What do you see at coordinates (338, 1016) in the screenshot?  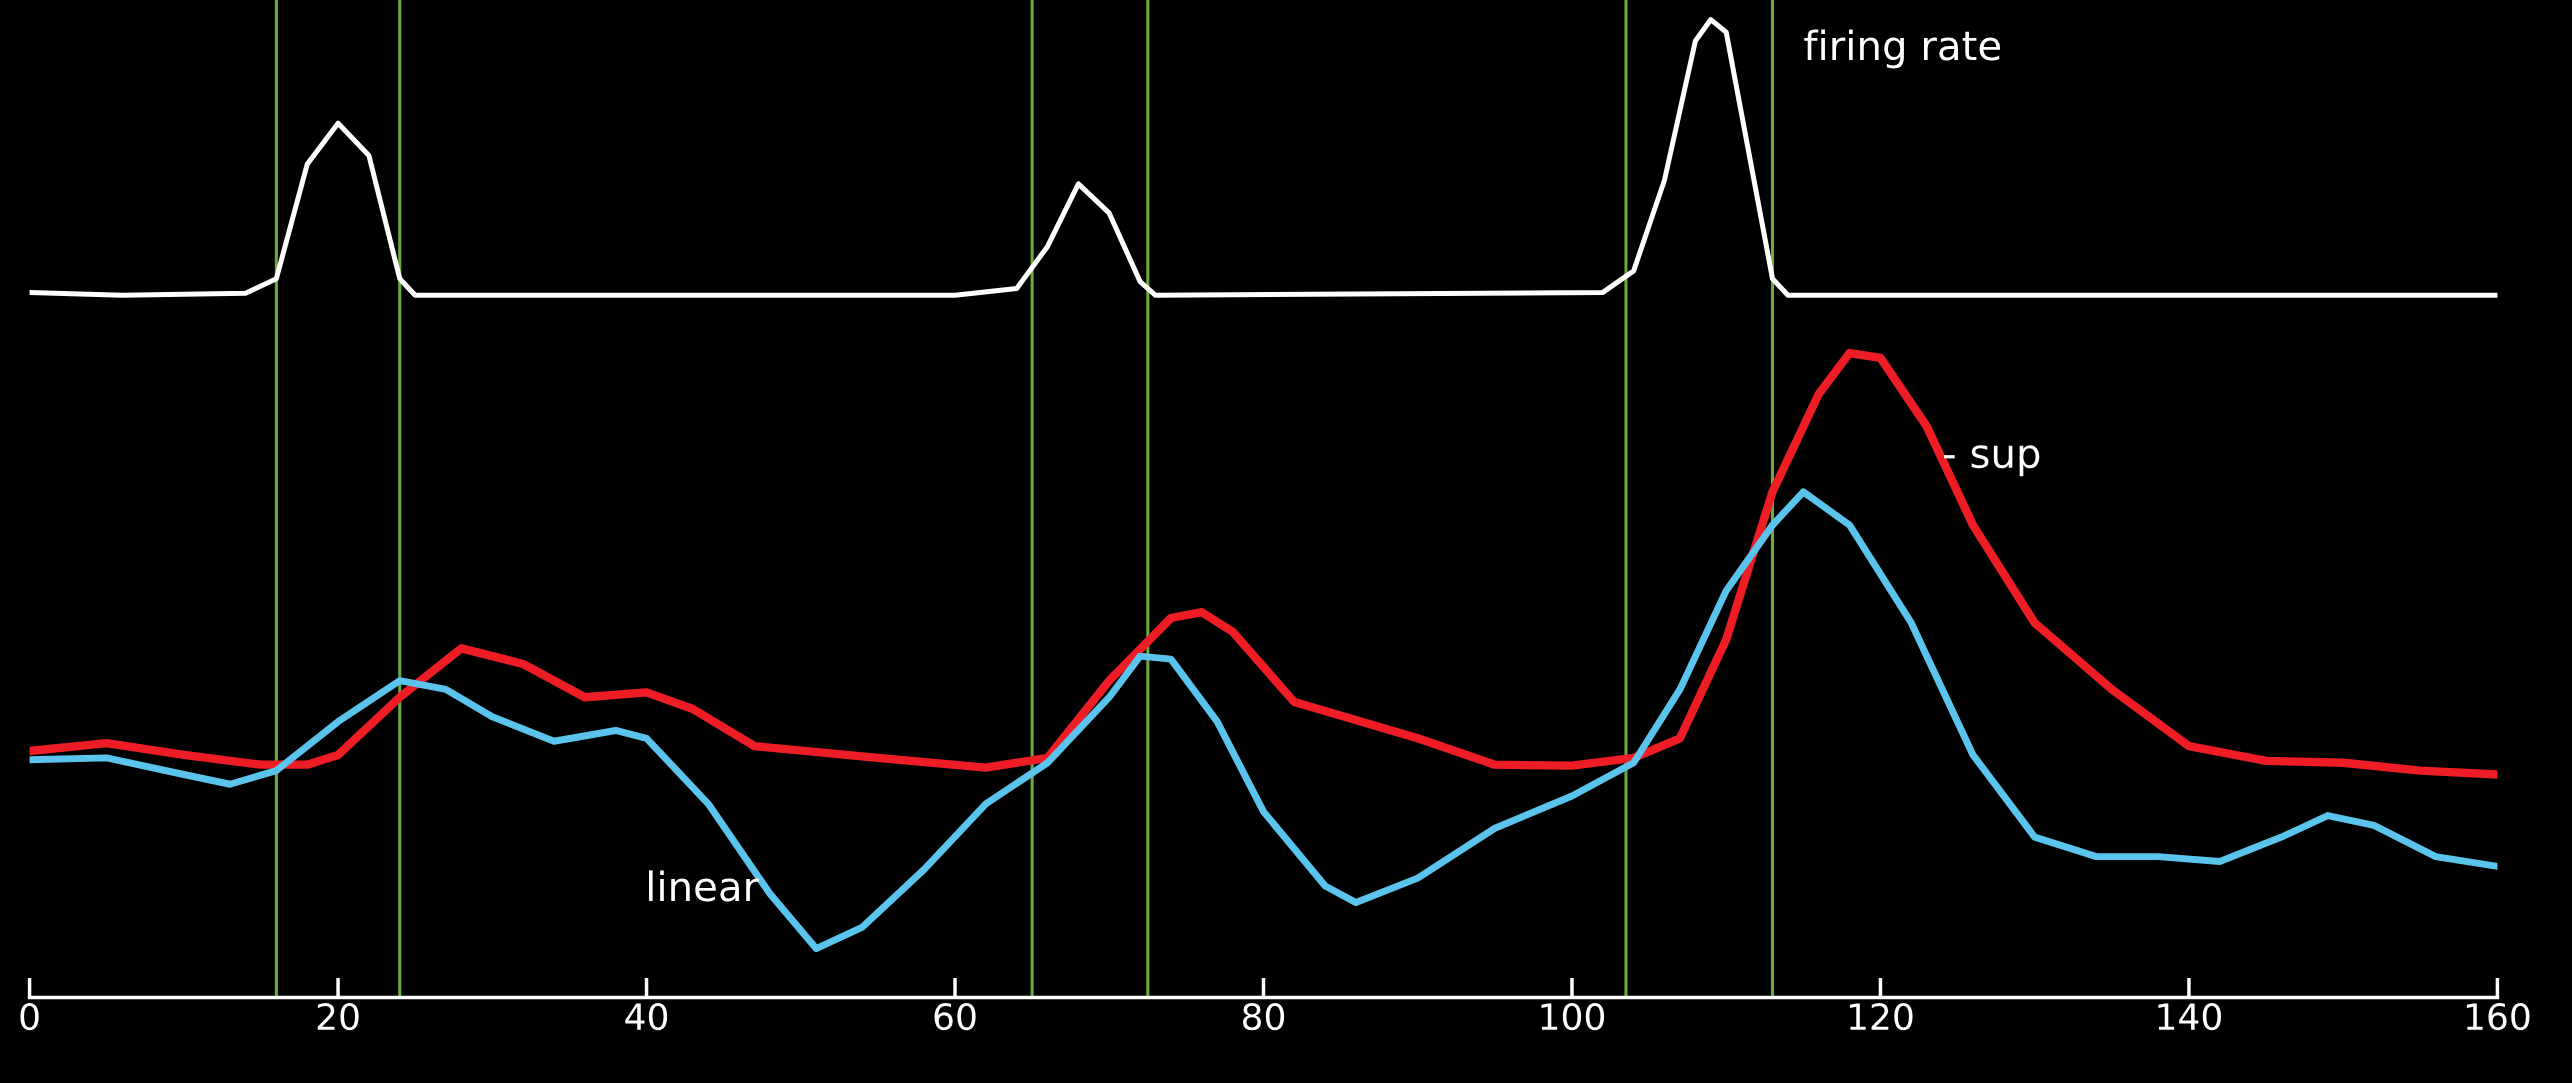 I see `x-tick-label: 20` at bounding box center [338, 1016].